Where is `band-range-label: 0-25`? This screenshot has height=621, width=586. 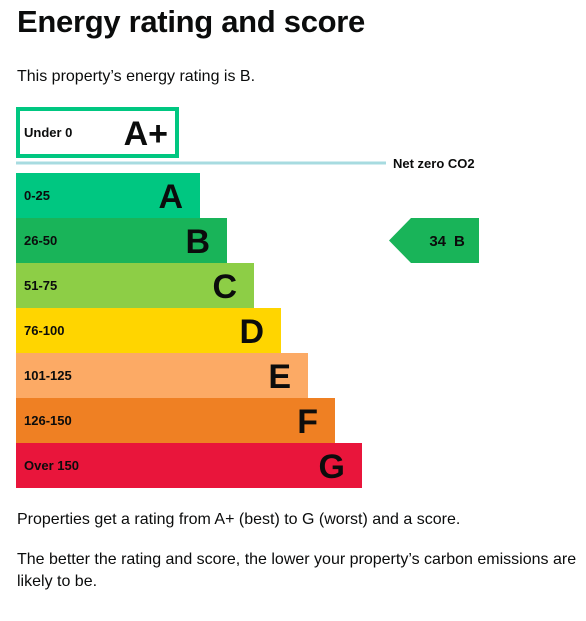
band-range-label: 0-25 is located at coordinates (37, 195).